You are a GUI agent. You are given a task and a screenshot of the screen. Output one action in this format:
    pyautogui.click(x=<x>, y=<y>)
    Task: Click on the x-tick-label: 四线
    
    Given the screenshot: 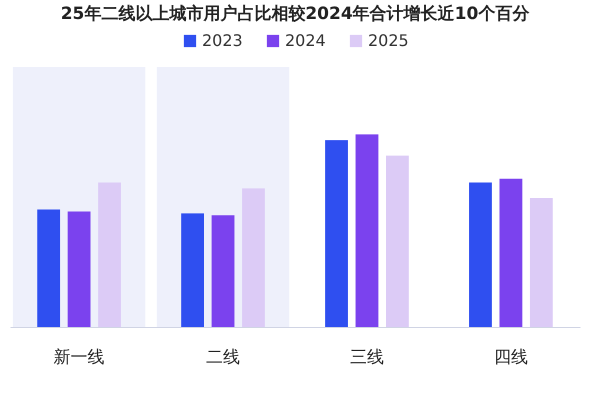 What is the action you would take?
    pyautogui.click(x=511, y=358)
    